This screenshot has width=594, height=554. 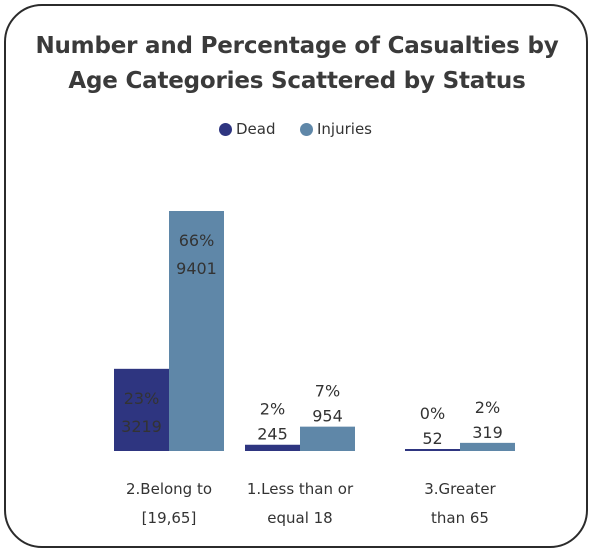 What do you see at coordinates (297, 81) in the screenshot?
I see `chart-title-line-2: Age Categories Scattered by Status` at bounding box center [297, 81].